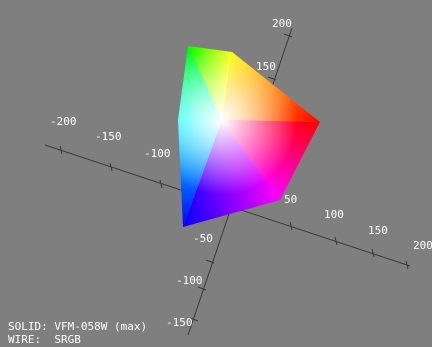  I want to click on legend-wire: WIRE: SRGB, so click(44, 339).